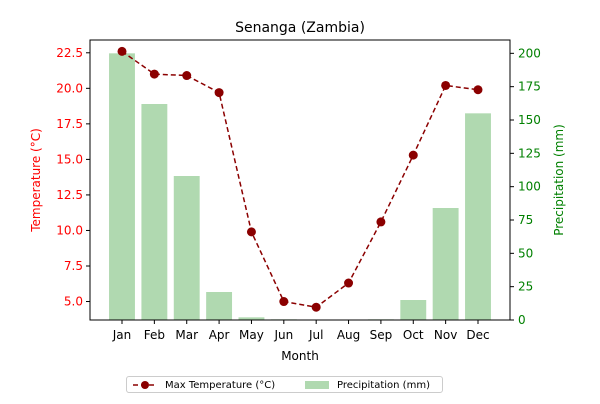 The width and height of the screenshot is (600, 404). Describe the element at coordinates (283, 301) in the screenshot. I see `temp-point-jun` at that location.